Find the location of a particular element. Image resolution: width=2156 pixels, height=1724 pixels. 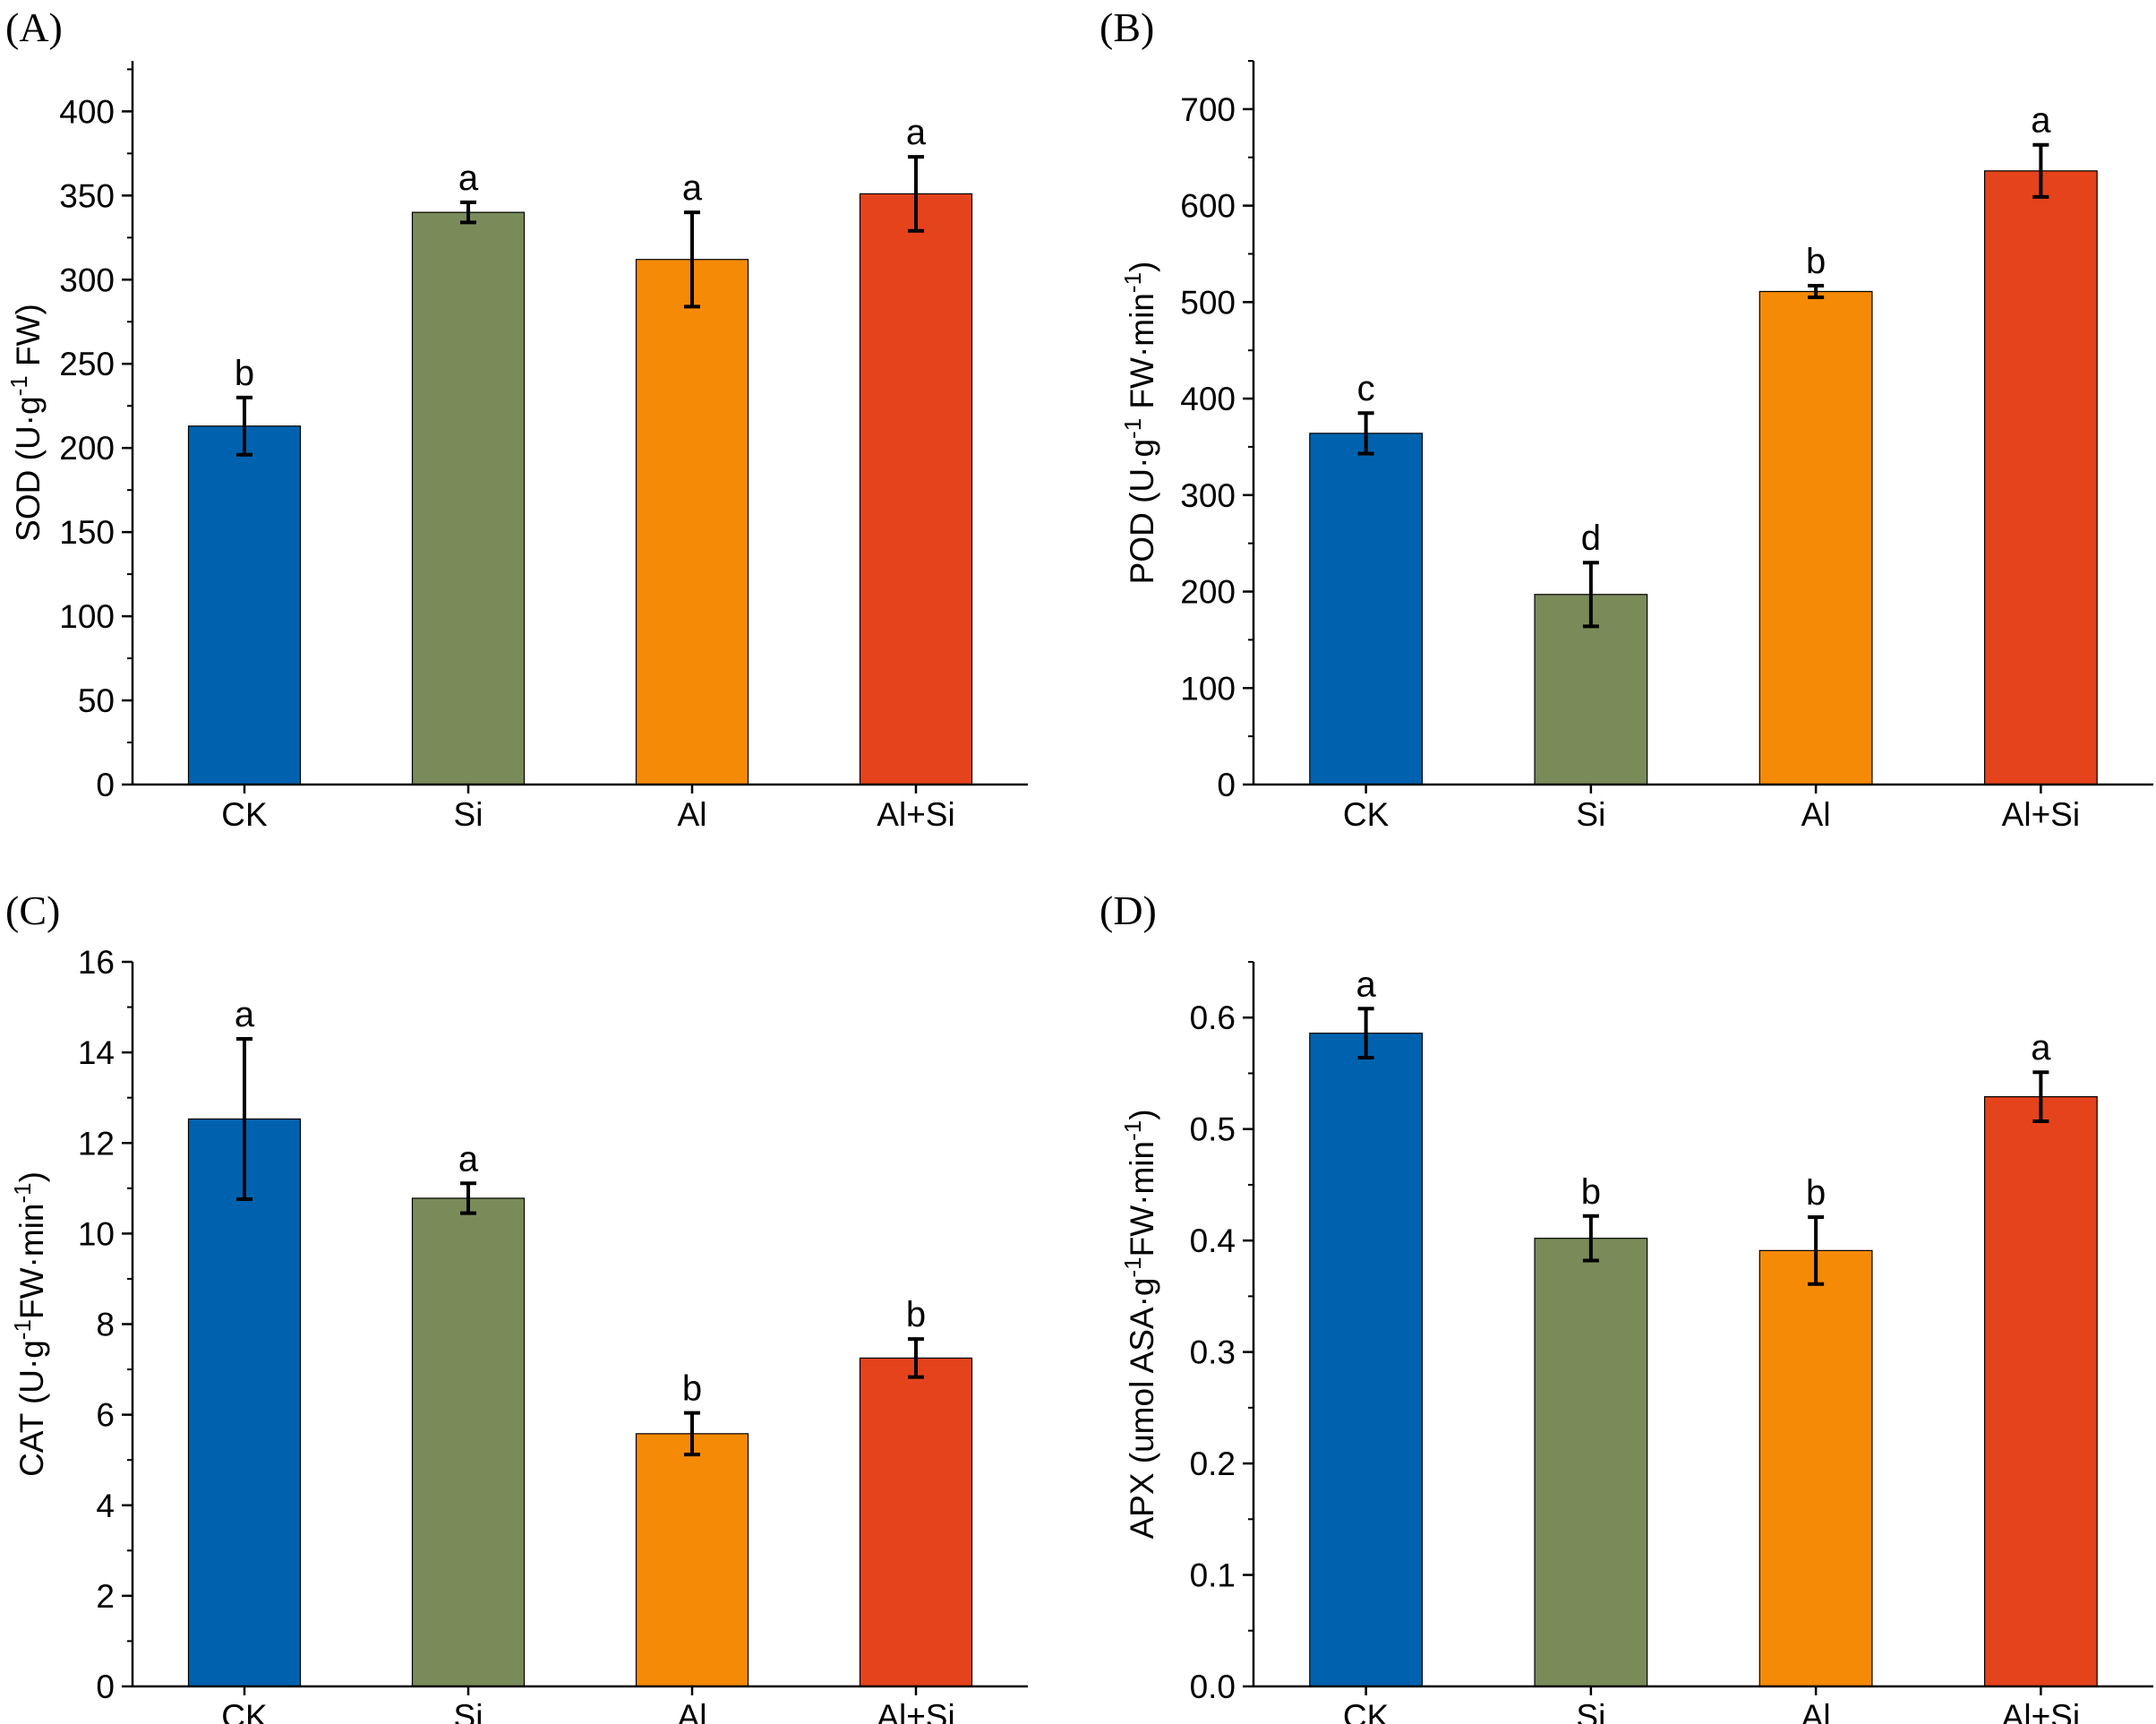

y-axis-title-part: APX (umol ASA·g is located at coordinates (1142, 1409).